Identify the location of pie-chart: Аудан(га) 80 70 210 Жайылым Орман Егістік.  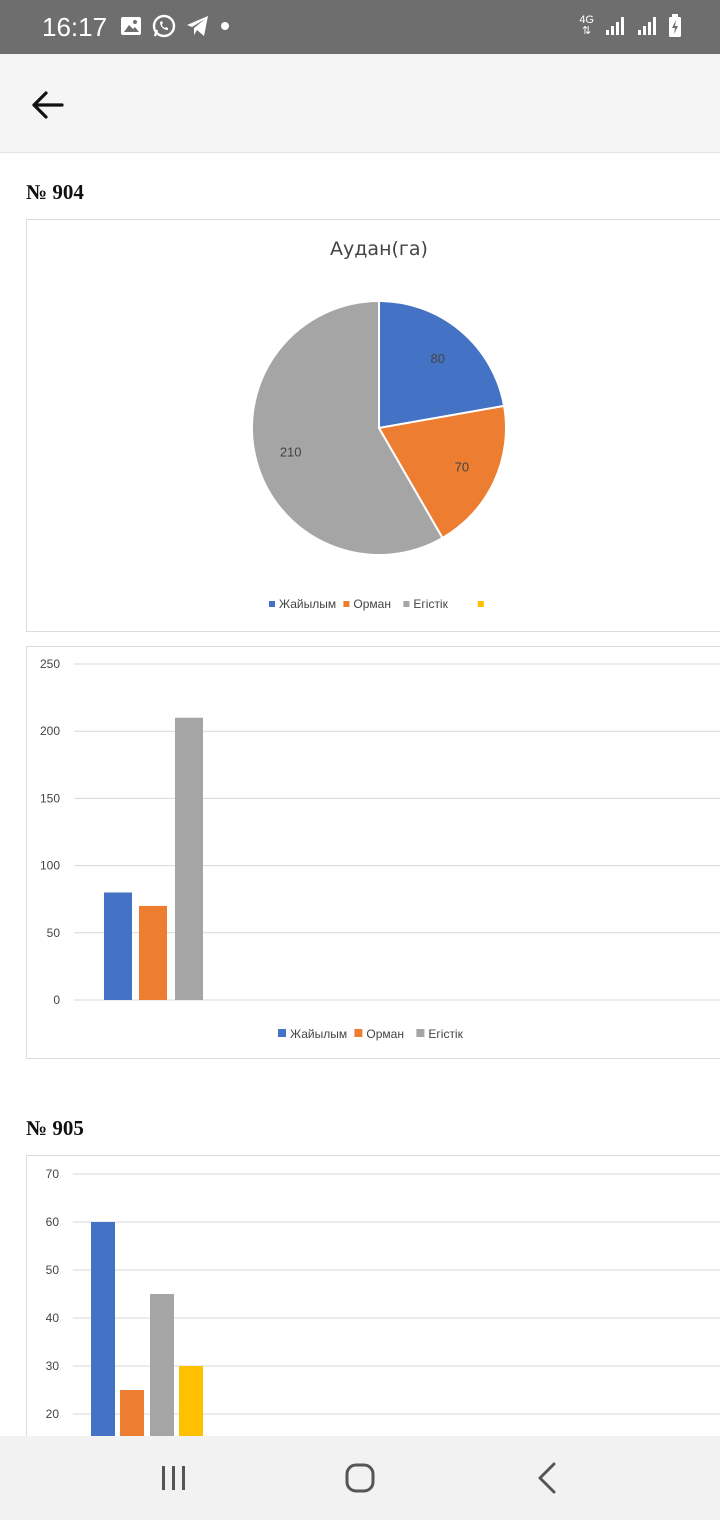
(379, 424).